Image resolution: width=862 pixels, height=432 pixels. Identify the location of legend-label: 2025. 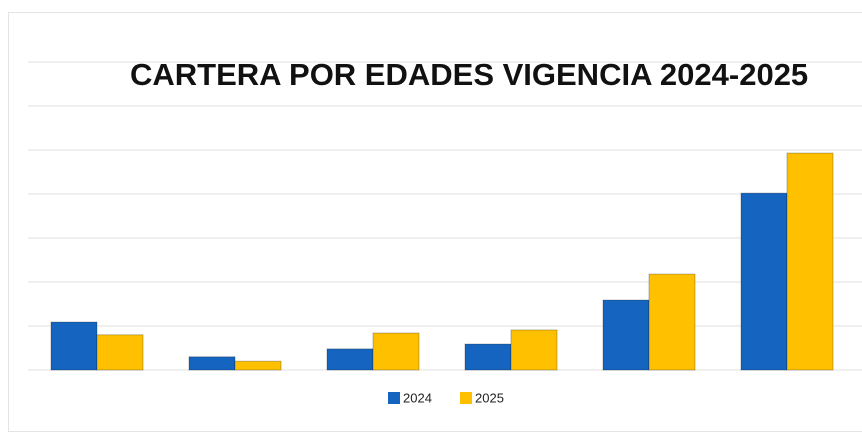
(489, 397).